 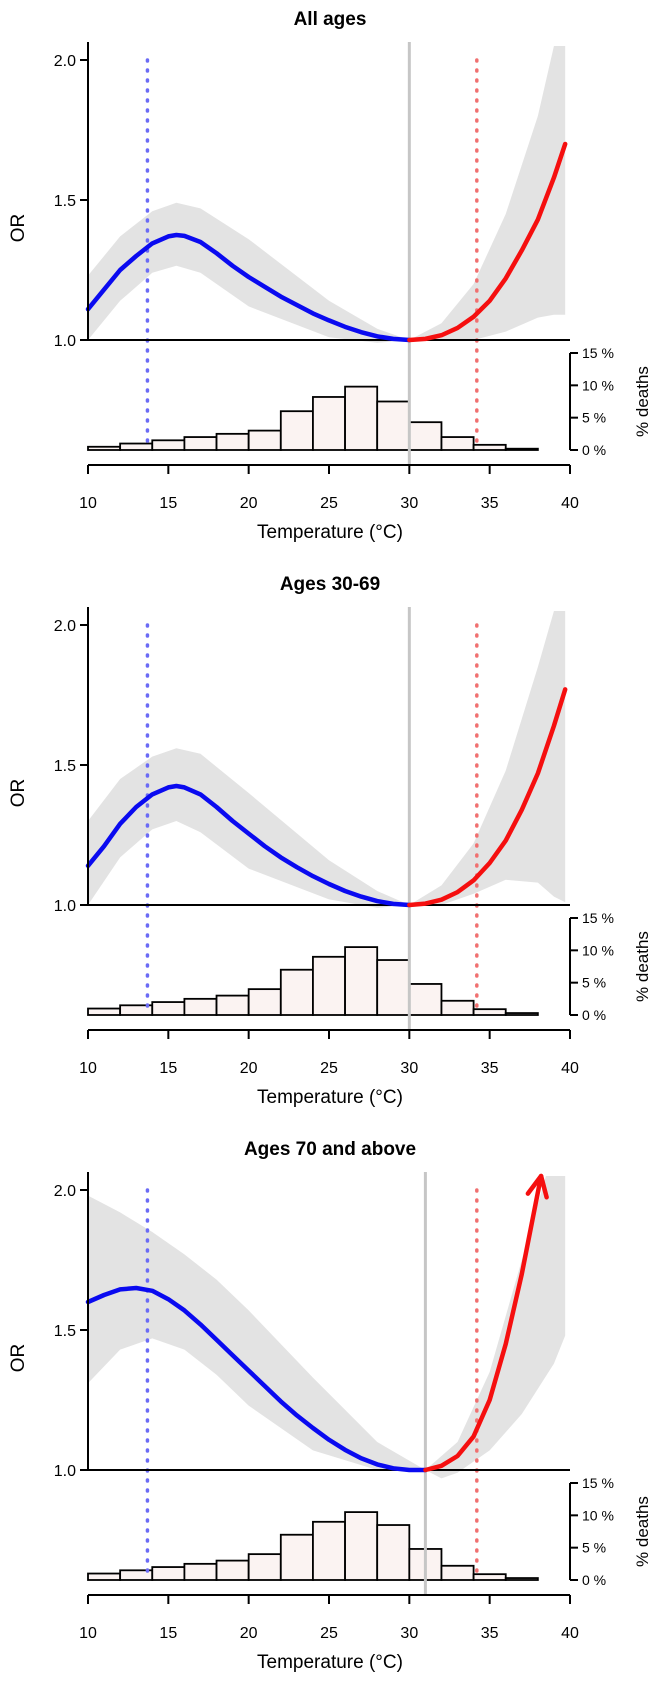 What do you see at coordinates (330, 584) in the screenshot?
I see `chart-title: Ages 30-69` at bounding box center [330, 584].